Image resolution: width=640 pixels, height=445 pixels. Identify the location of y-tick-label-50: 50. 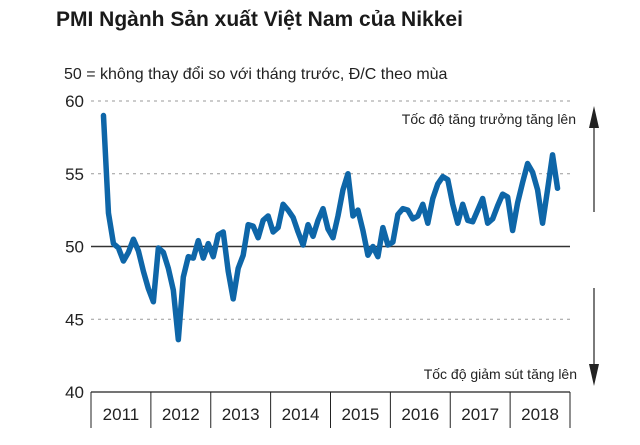
(74, 247).